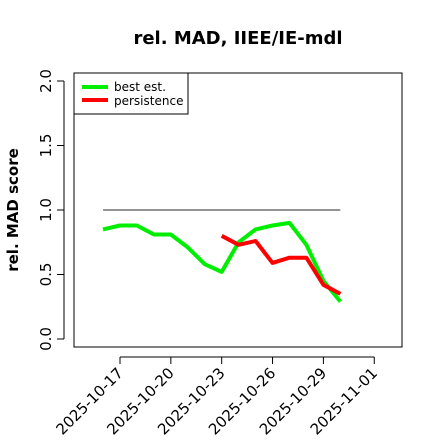  Describe the element at coordinates (46, 210) in the screenshot. I see `y-tick-label: 1.0` at that location.